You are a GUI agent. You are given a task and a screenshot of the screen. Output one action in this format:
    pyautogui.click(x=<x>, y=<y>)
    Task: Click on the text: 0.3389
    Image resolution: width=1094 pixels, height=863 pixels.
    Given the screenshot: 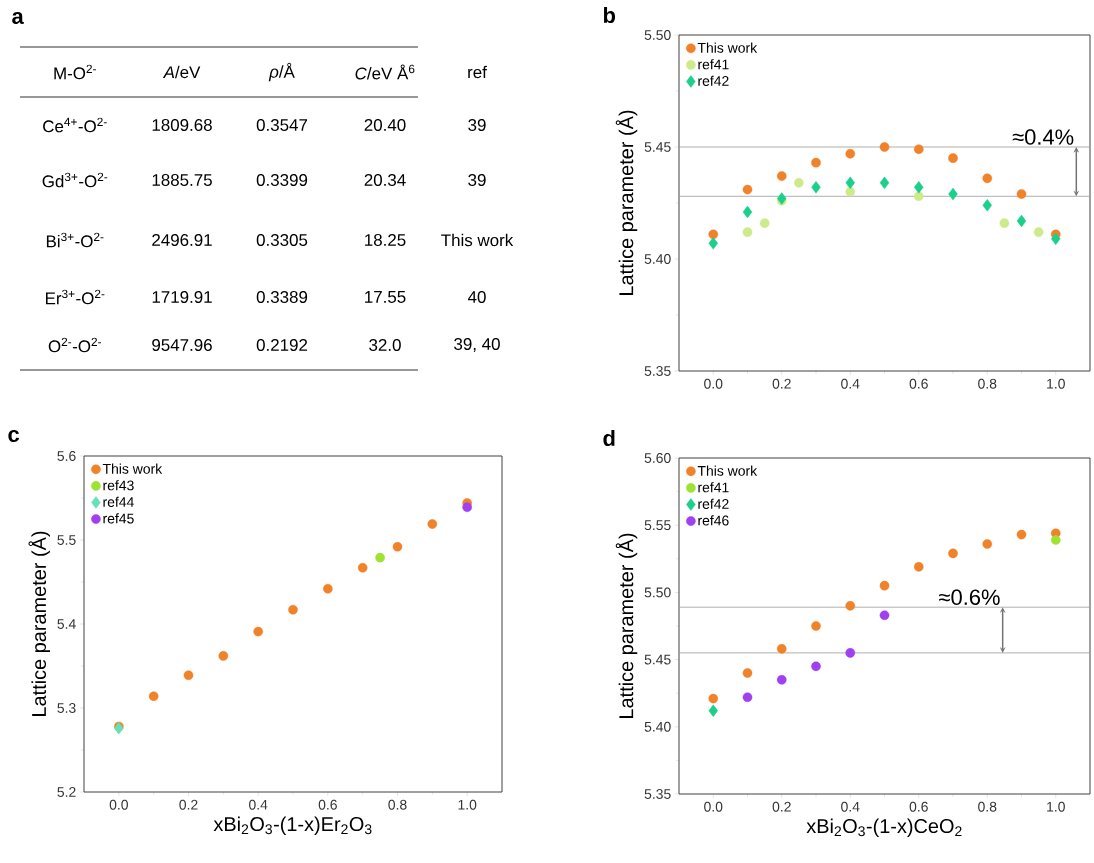 What is the action you would take?
    pyautogui.click(x=282, y=297)
    